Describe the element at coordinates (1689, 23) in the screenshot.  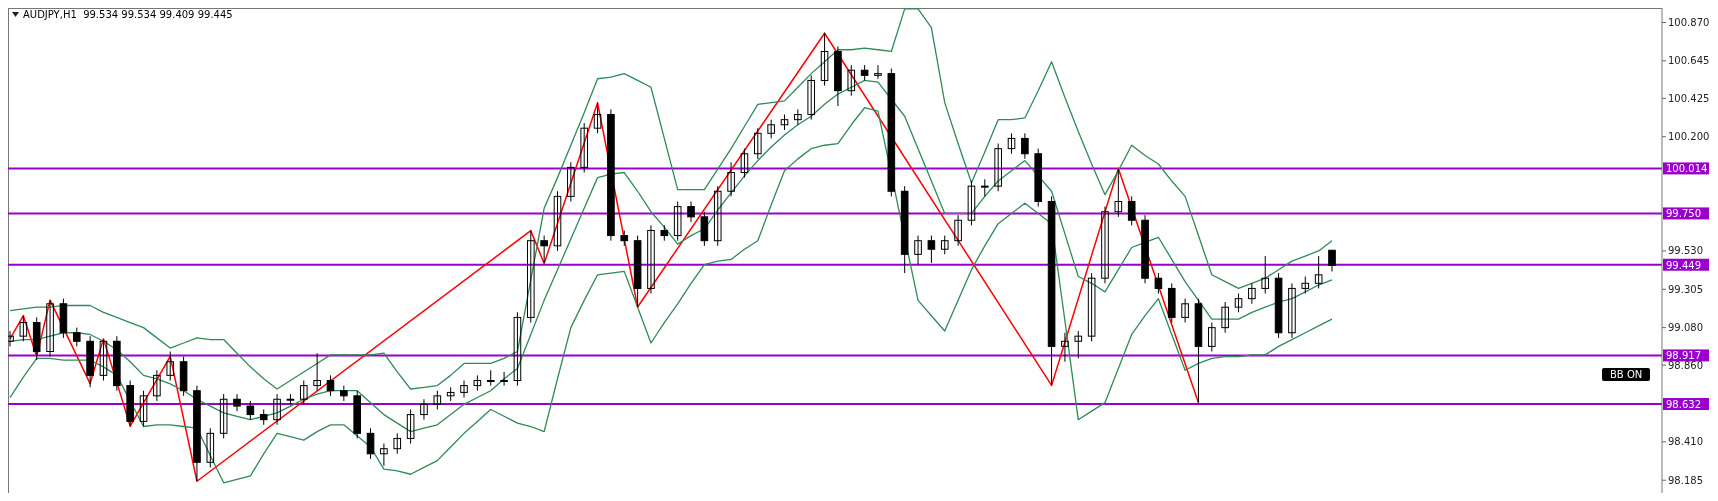
I see `y-tick-label: 100.870` at that location.